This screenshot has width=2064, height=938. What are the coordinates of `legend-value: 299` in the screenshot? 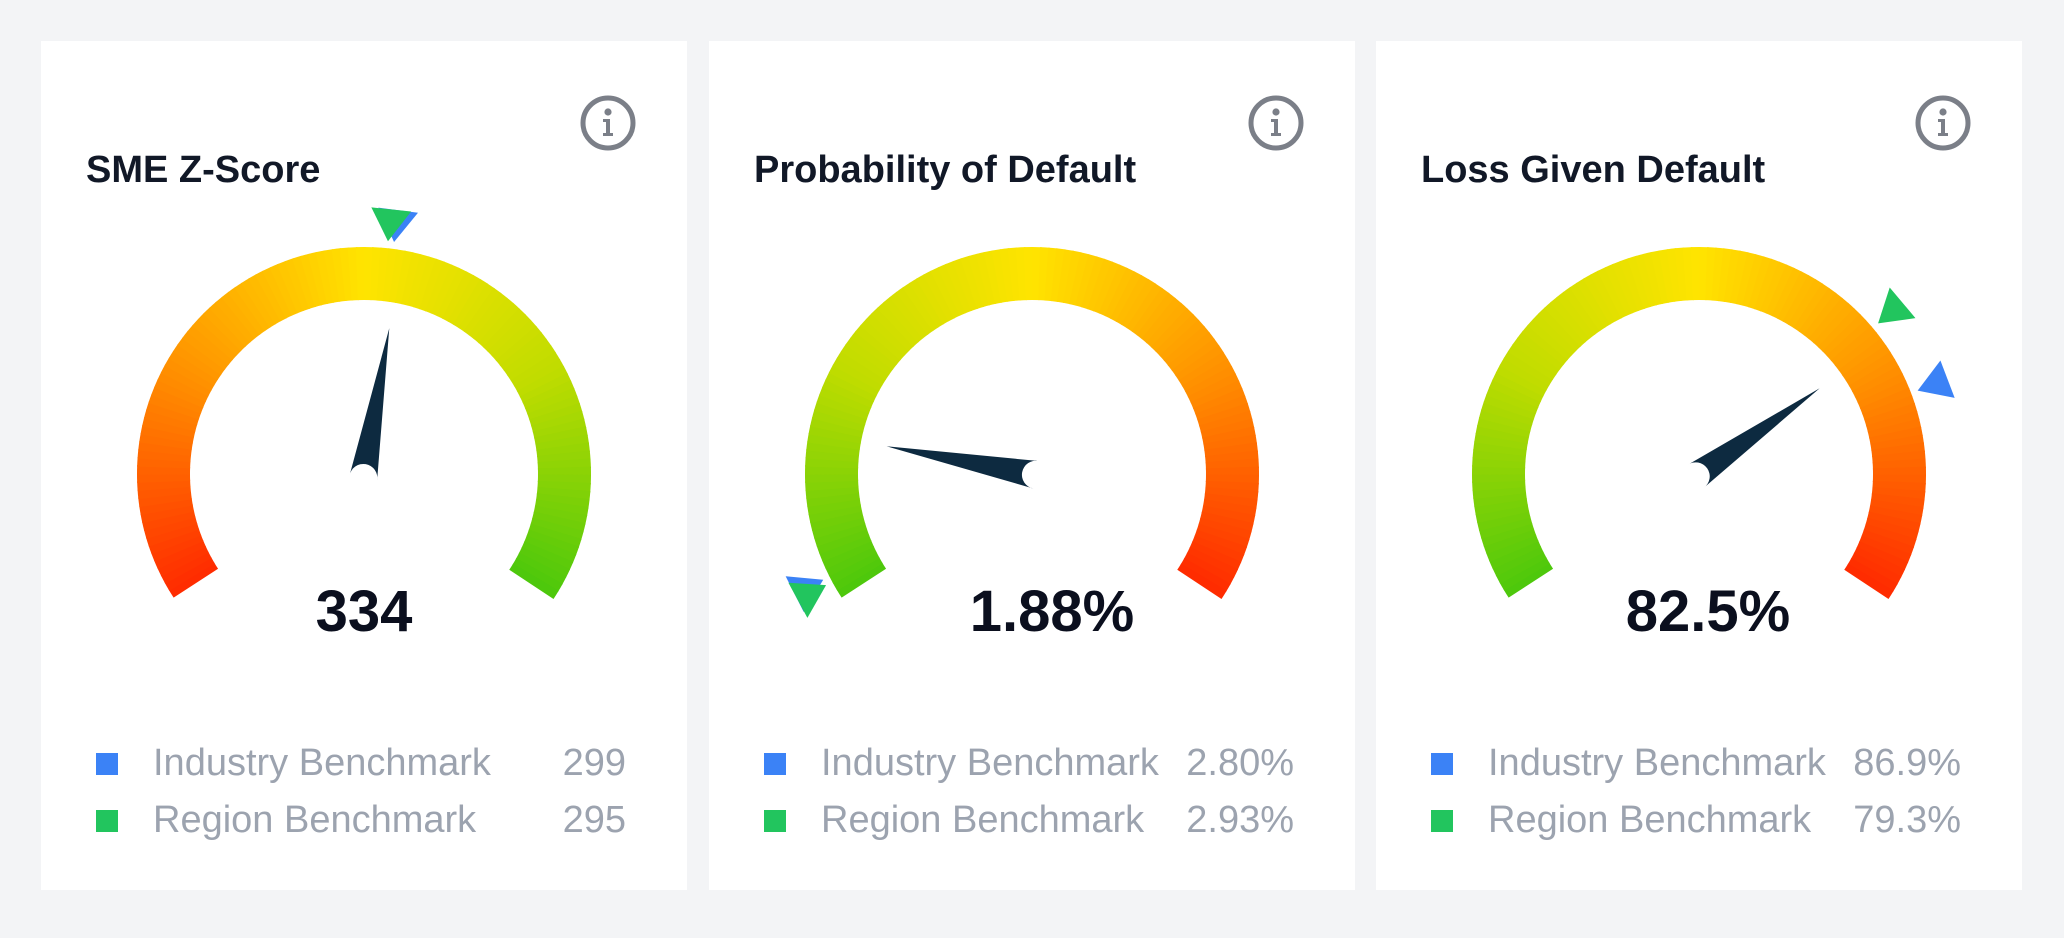 It's located at (594, 763).